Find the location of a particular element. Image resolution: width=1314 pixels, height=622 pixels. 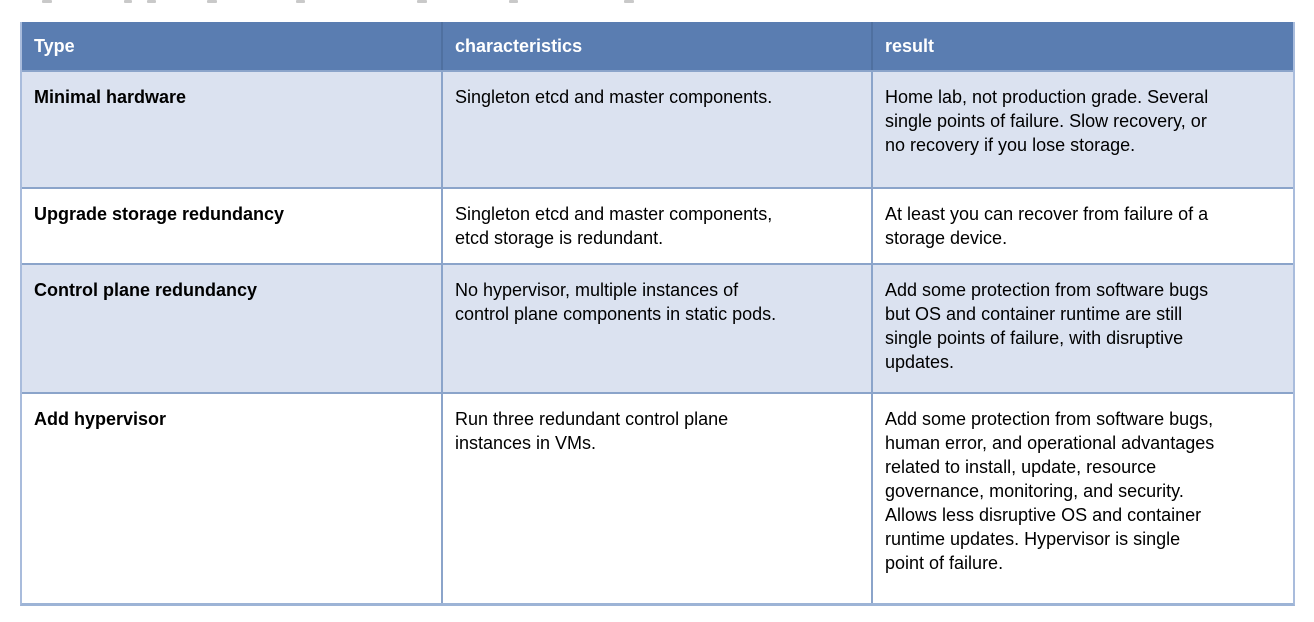

table-header-row: Type characteristics result is located at coordinates (657, 46).